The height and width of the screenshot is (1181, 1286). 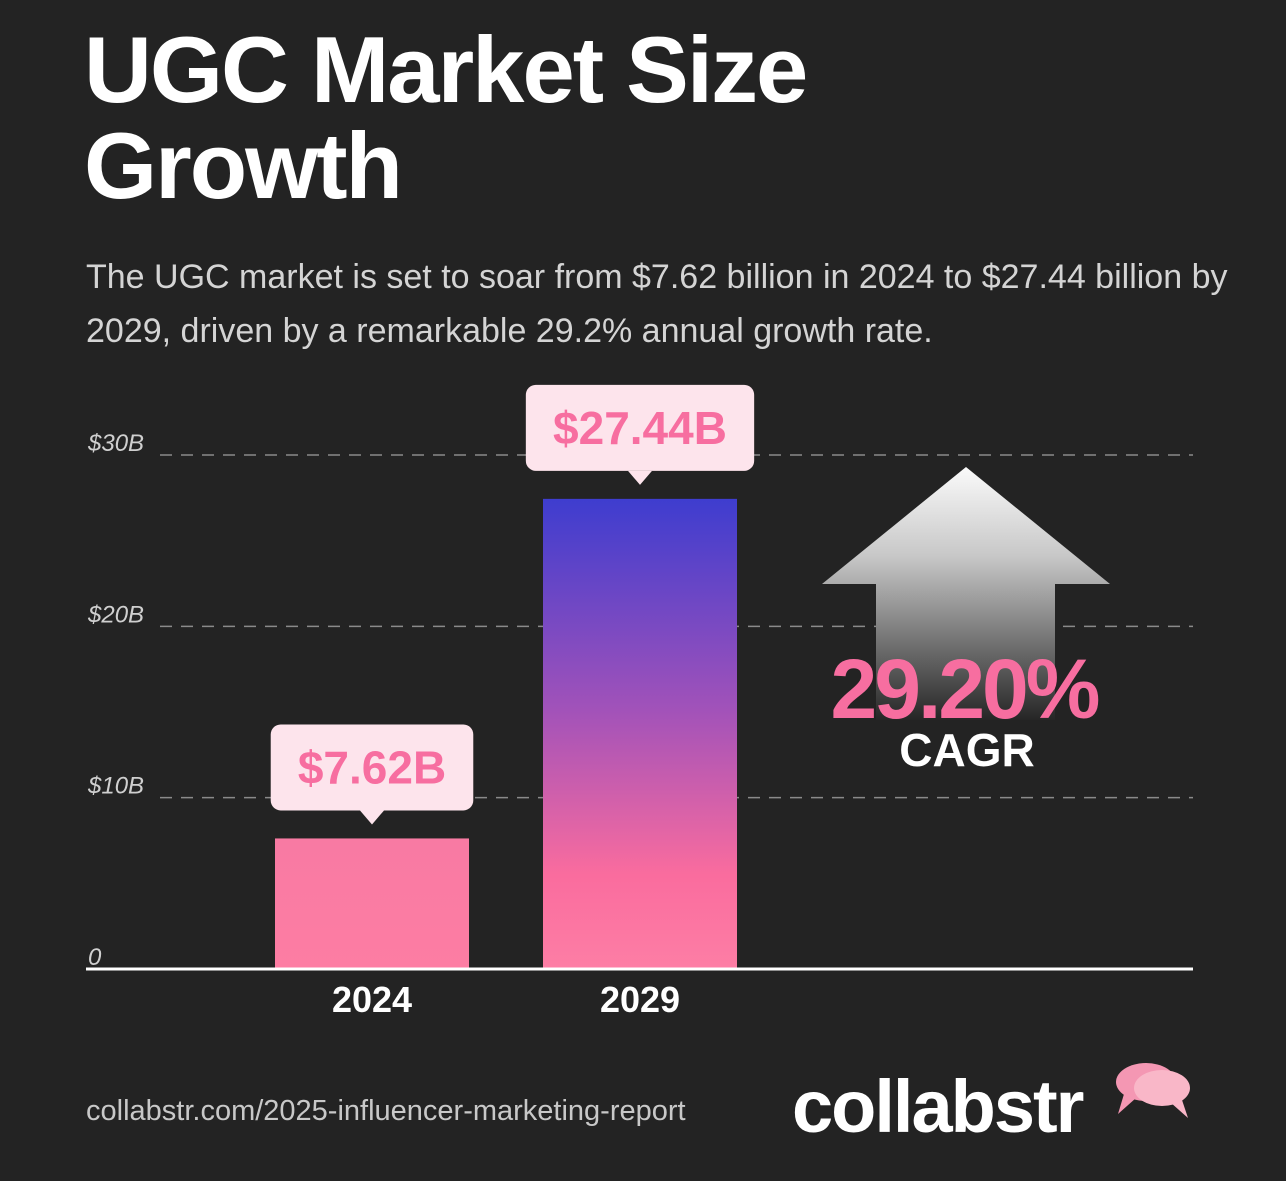 What do you see at coordinates (966, 750) in the screenshot?
I see `cagr-label: CAGR` at bounding box center [966, 750].